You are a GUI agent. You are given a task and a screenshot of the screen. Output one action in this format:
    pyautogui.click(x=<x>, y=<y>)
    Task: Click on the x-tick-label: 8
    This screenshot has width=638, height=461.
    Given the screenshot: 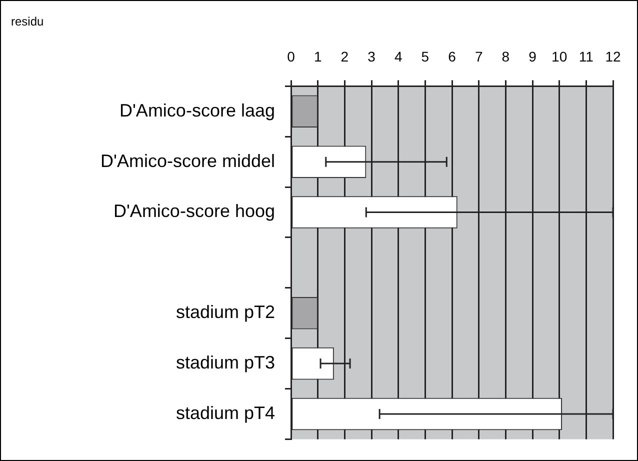 What is the action you would take?
    pyautogui.click(x=506, y=56)
    